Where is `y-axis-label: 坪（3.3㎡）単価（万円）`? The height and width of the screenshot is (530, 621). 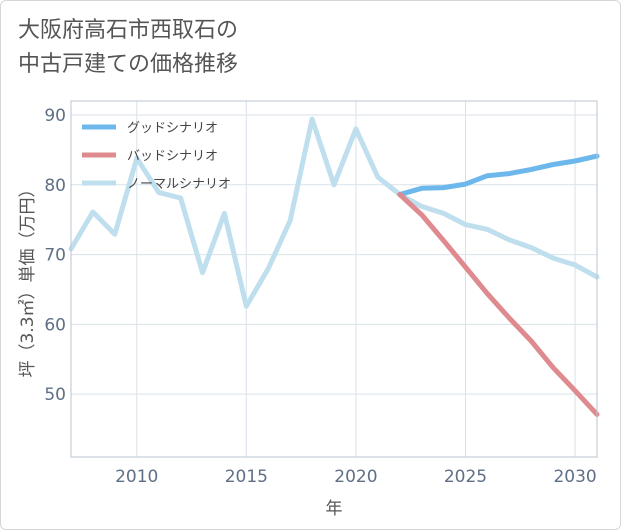 y-axis-label: 坪（3.3㎡）単価（万円） is located at coordinates (28, 278).